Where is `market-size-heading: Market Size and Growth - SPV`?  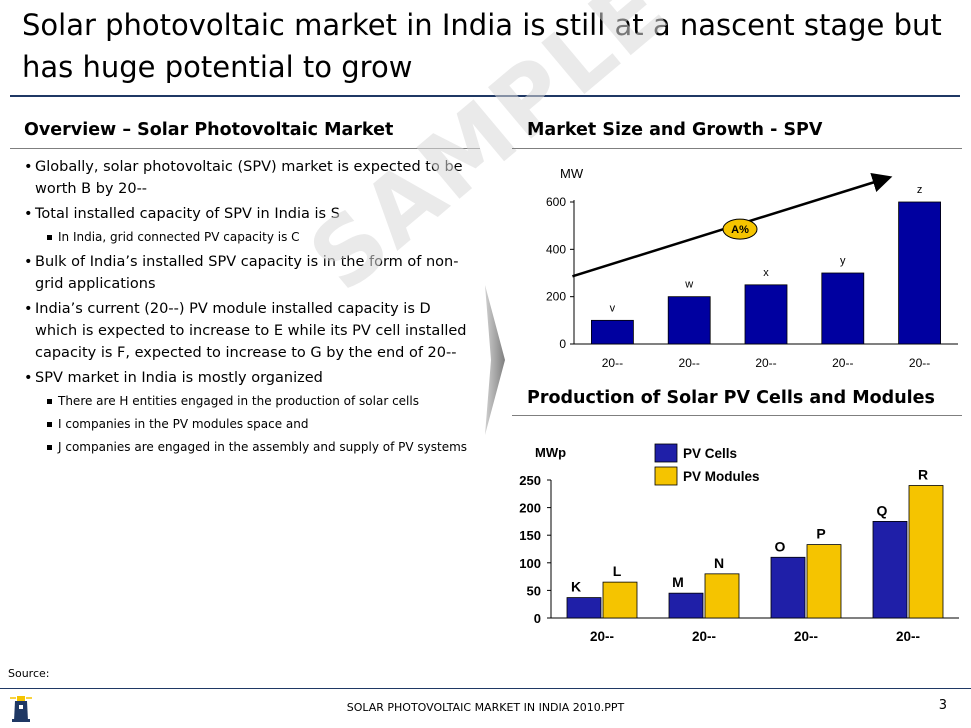
market-size-heading: Market Size and Growth - SPV is located at coordinates (675, 130).